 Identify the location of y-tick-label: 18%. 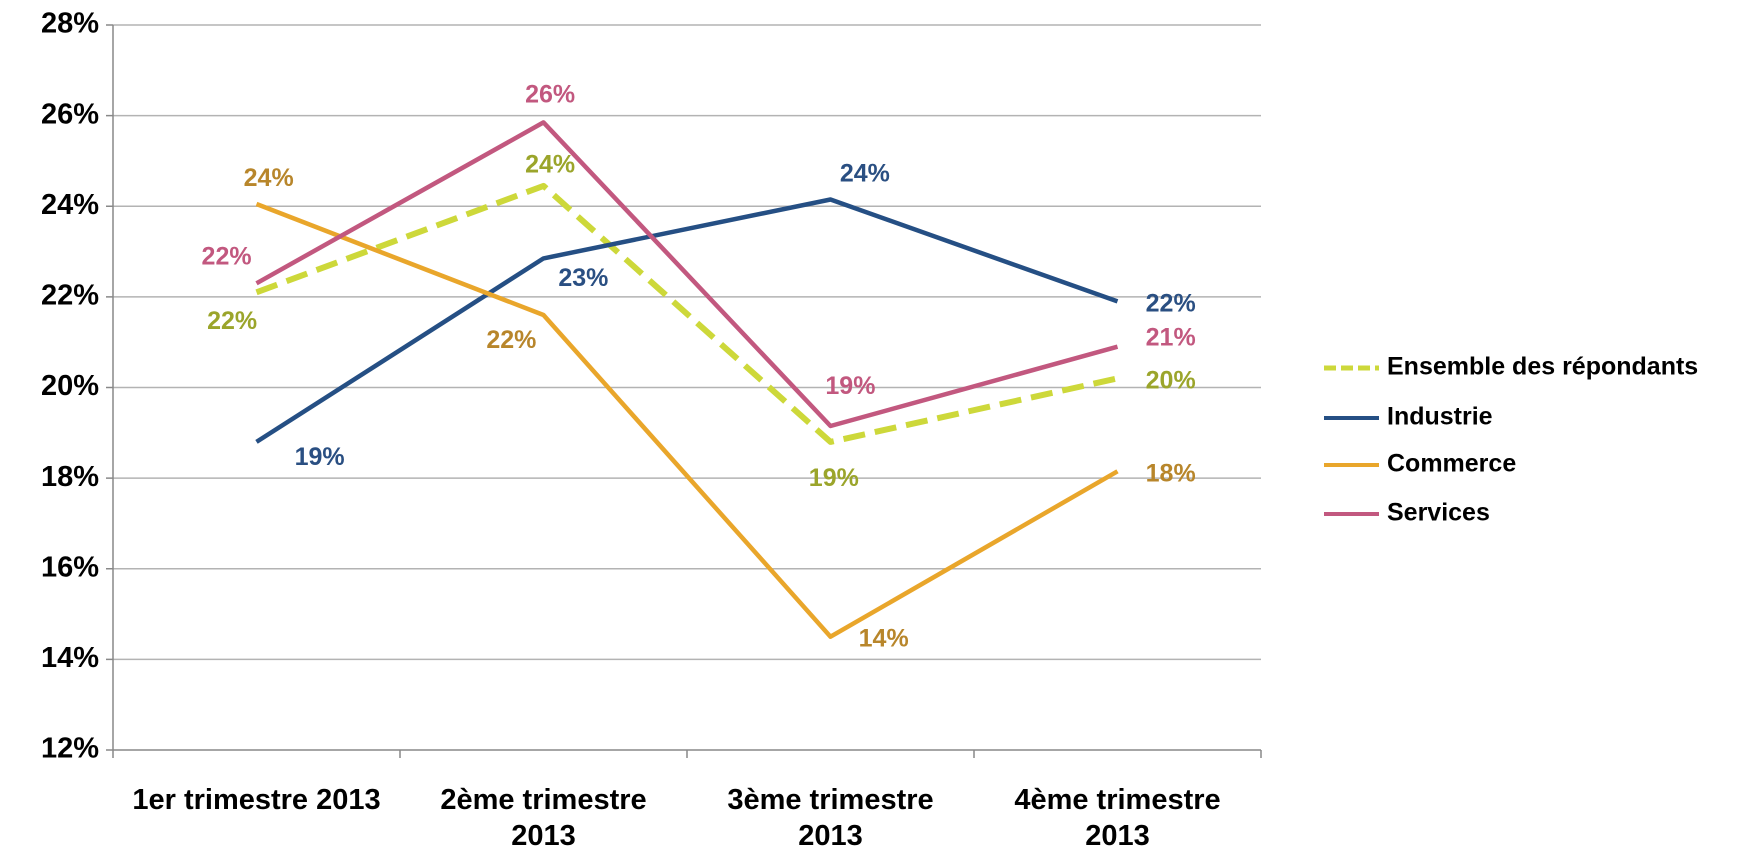
(70, 477).